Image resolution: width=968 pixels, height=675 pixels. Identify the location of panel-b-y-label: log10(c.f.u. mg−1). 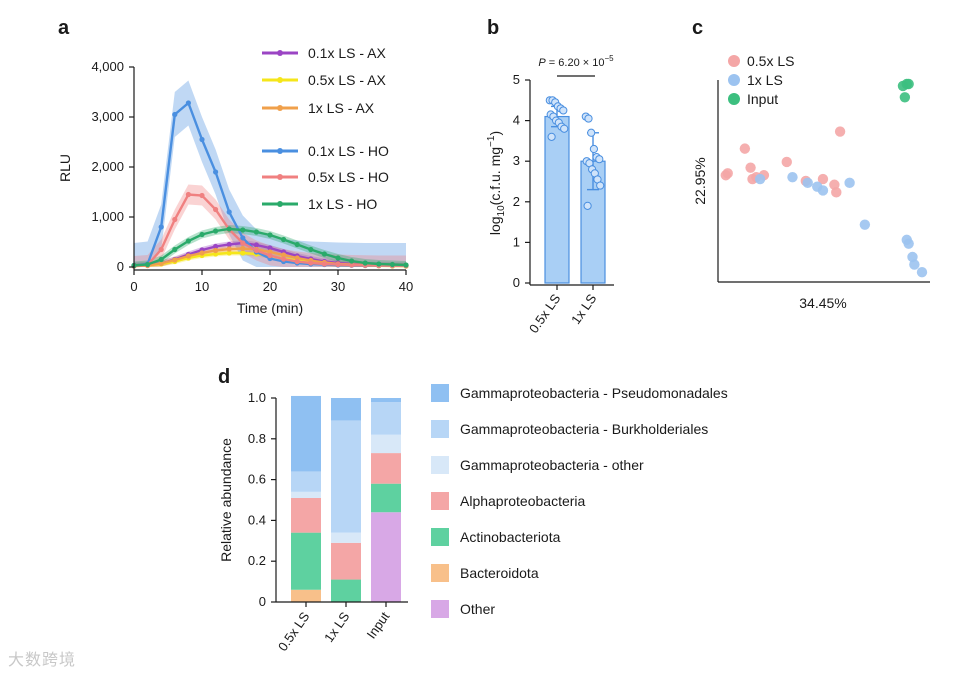
(496, 183).